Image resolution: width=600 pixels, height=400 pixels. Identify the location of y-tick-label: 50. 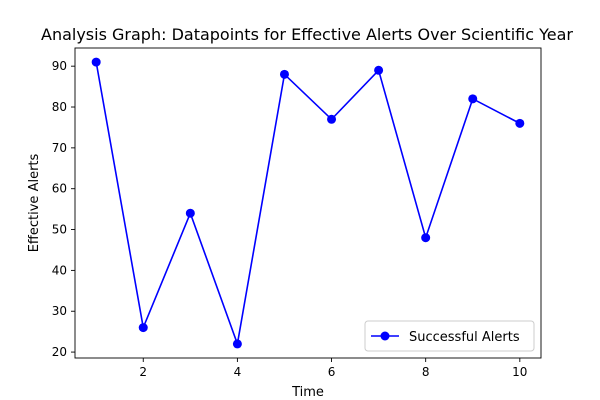
(59, 230).